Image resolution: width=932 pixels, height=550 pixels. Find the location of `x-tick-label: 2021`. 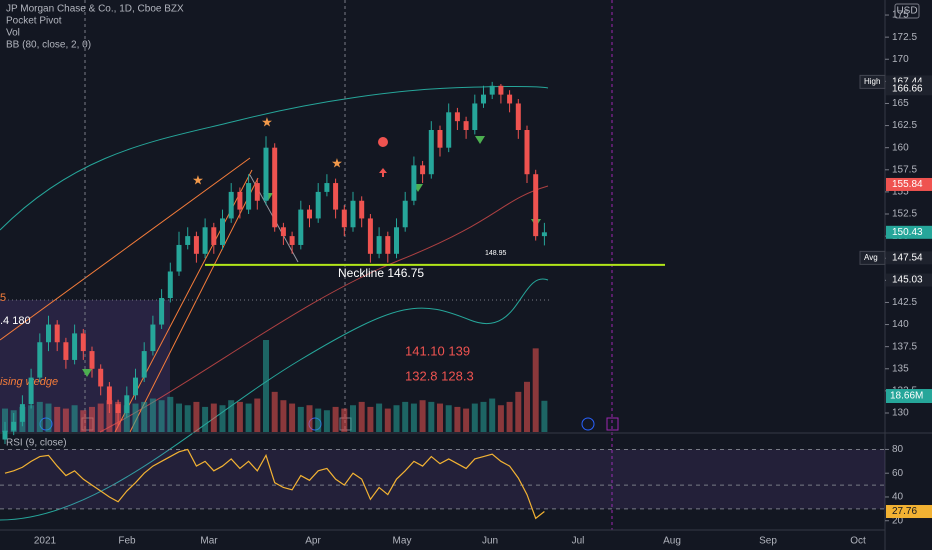

x-tick-label: 2021 is located at coordinates (45, 541).